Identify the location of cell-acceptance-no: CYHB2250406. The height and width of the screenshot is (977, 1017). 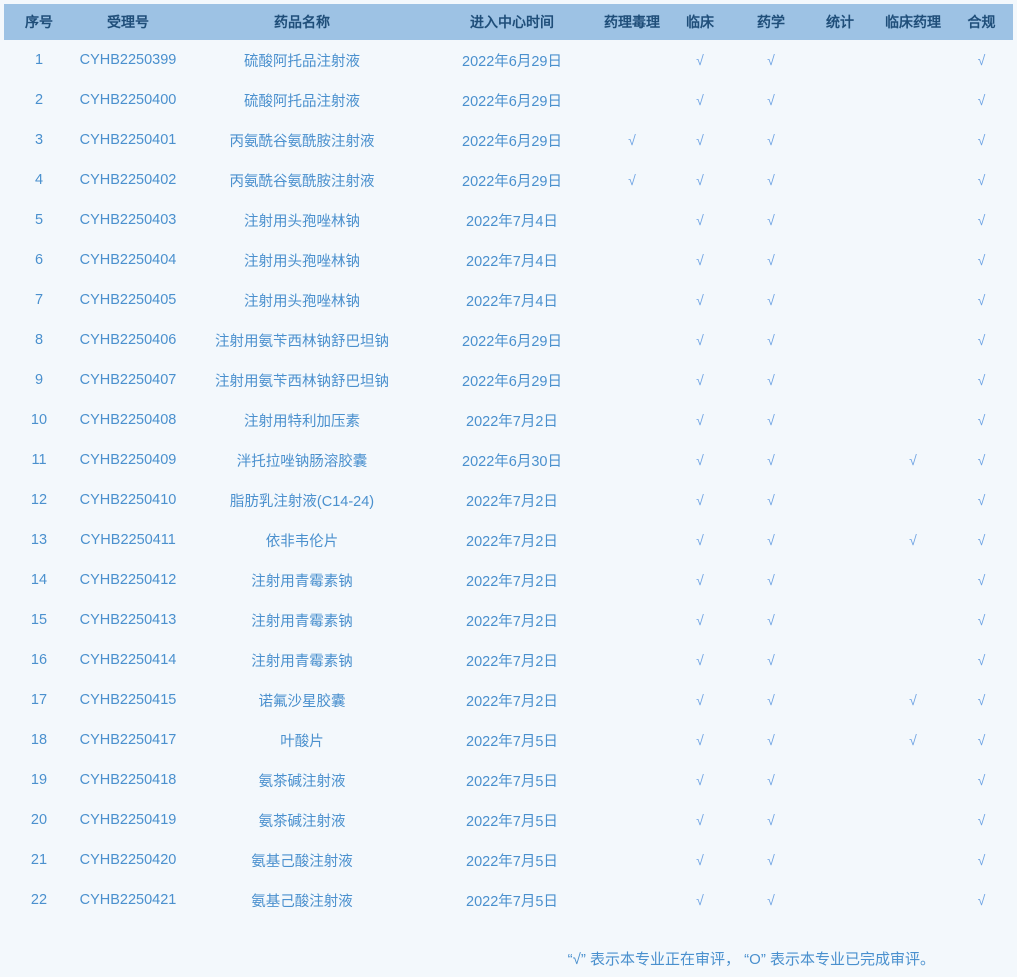
(128, 340).